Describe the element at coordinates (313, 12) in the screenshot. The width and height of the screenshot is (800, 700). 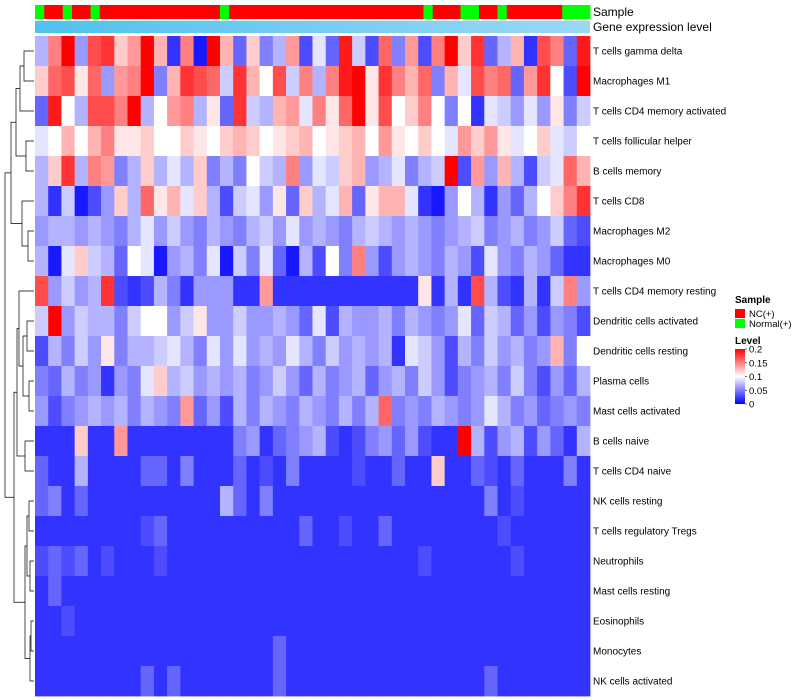
I see `sample-annotation-bar` at that location.